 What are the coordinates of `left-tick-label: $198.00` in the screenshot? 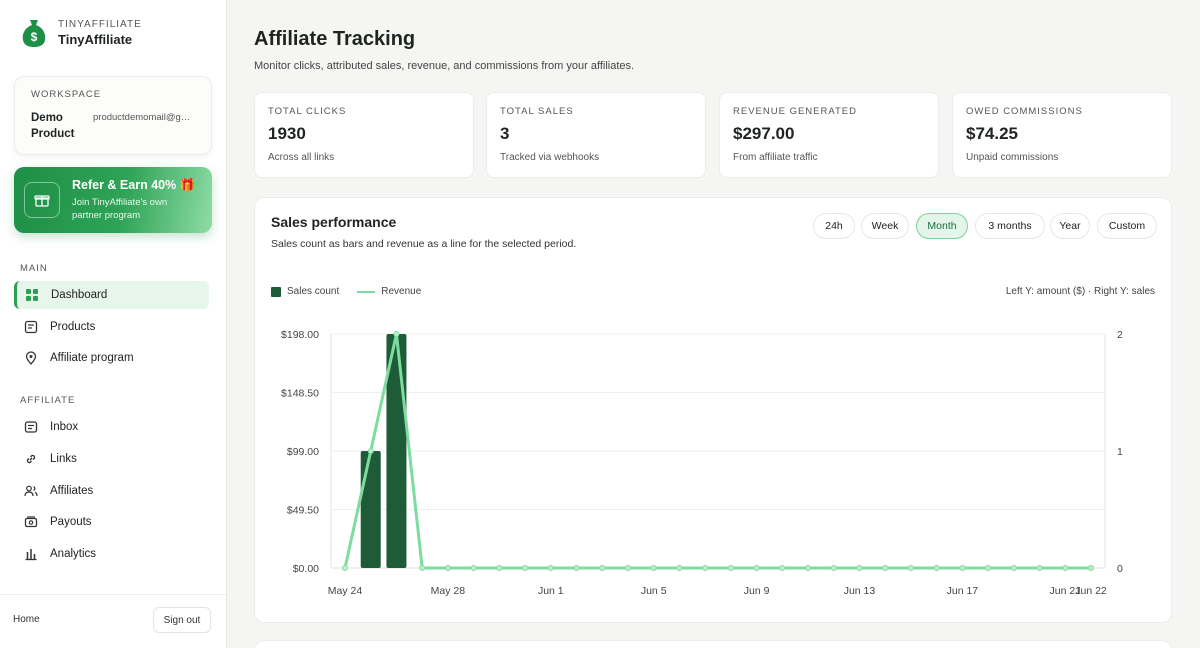 It's located at (300, 335).